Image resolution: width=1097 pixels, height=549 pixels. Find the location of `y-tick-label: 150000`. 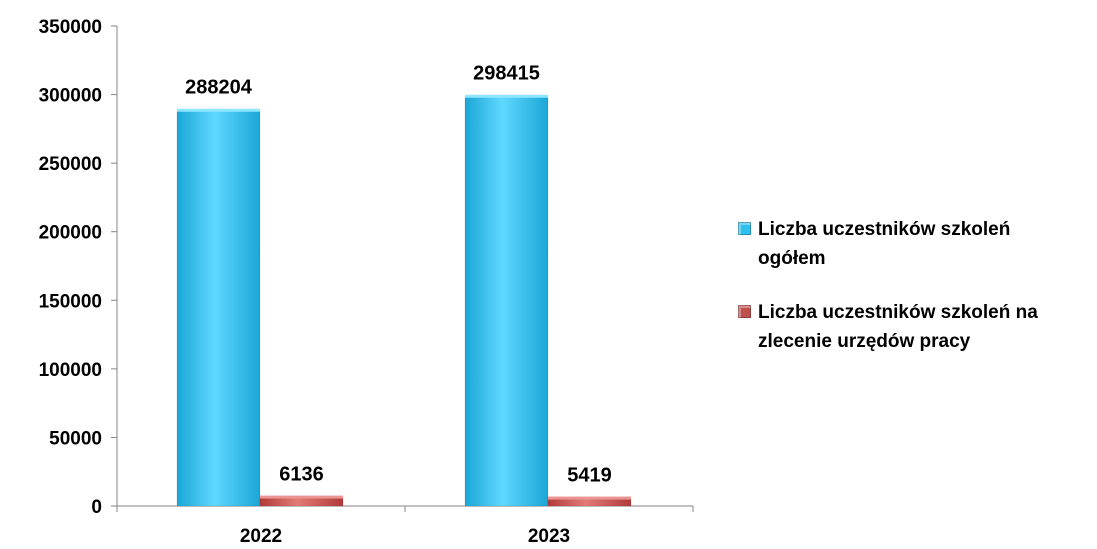

y-tick-label: 150000 is located at coordinates (70, 301).